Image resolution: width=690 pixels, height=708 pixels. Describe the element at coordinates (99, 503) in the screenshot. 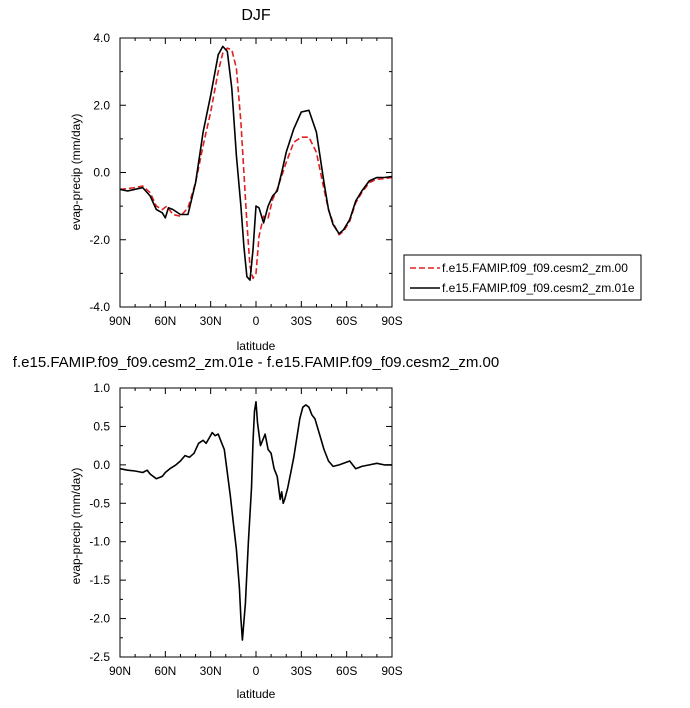

I see `bottom-y-tick-label: -0.5` at that location.